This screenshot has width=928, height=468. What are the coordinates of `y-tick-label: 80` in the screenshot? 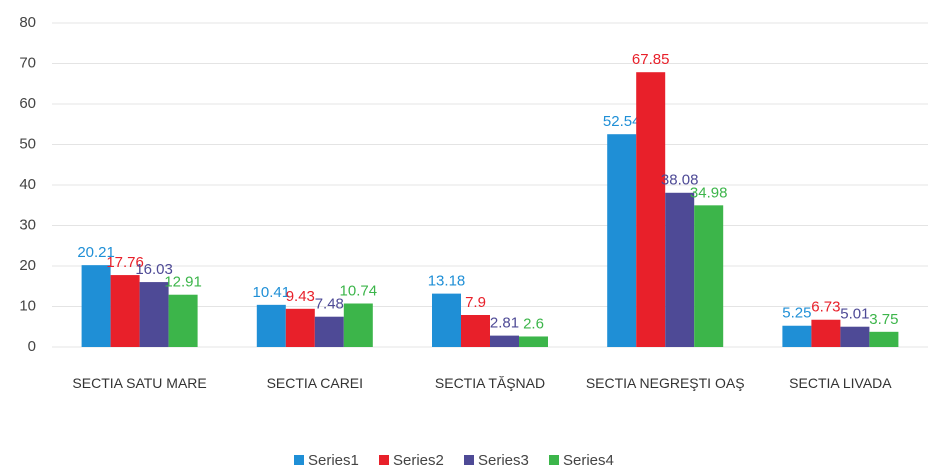 It's located at (27, 22).